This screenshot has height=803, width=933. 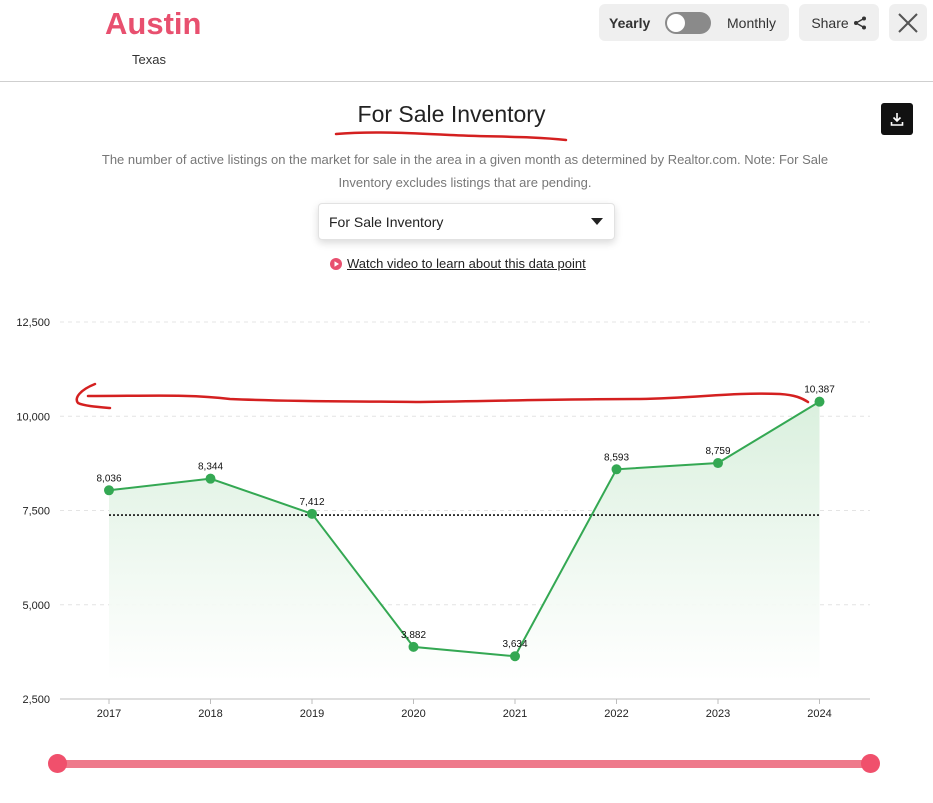 What do you see at coordinates (616, 714) in the screenshot?
I see `x-tick-label: 2022` at bounding box center [616, 714].